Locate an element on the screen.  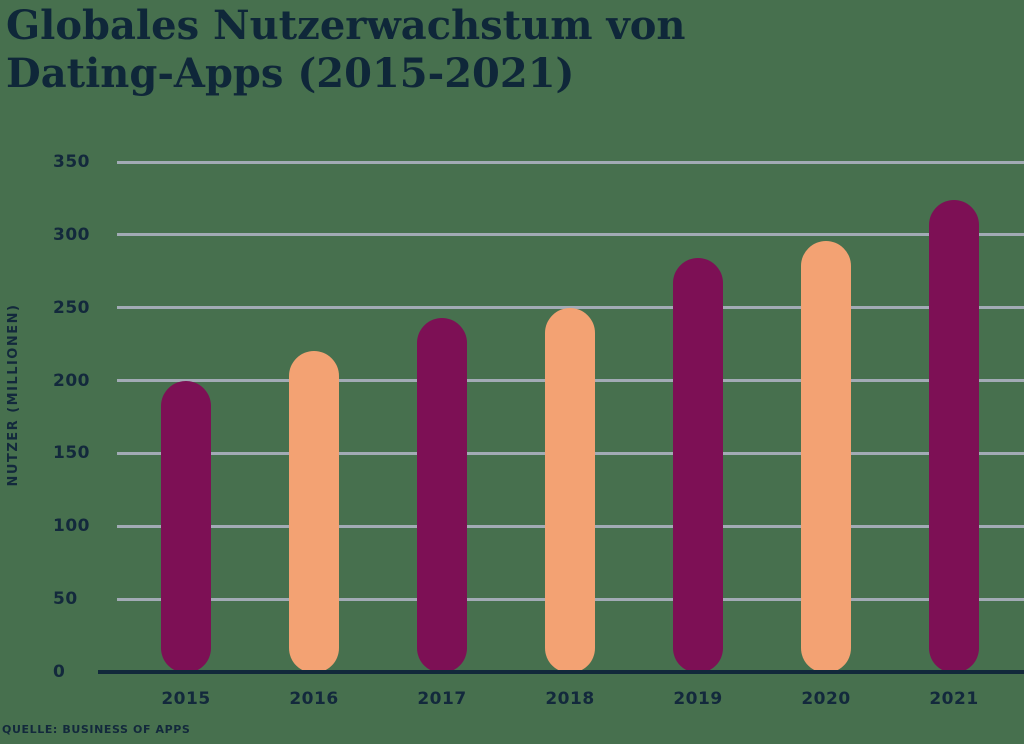
bar-2019 is located at coordinates (698, 465).